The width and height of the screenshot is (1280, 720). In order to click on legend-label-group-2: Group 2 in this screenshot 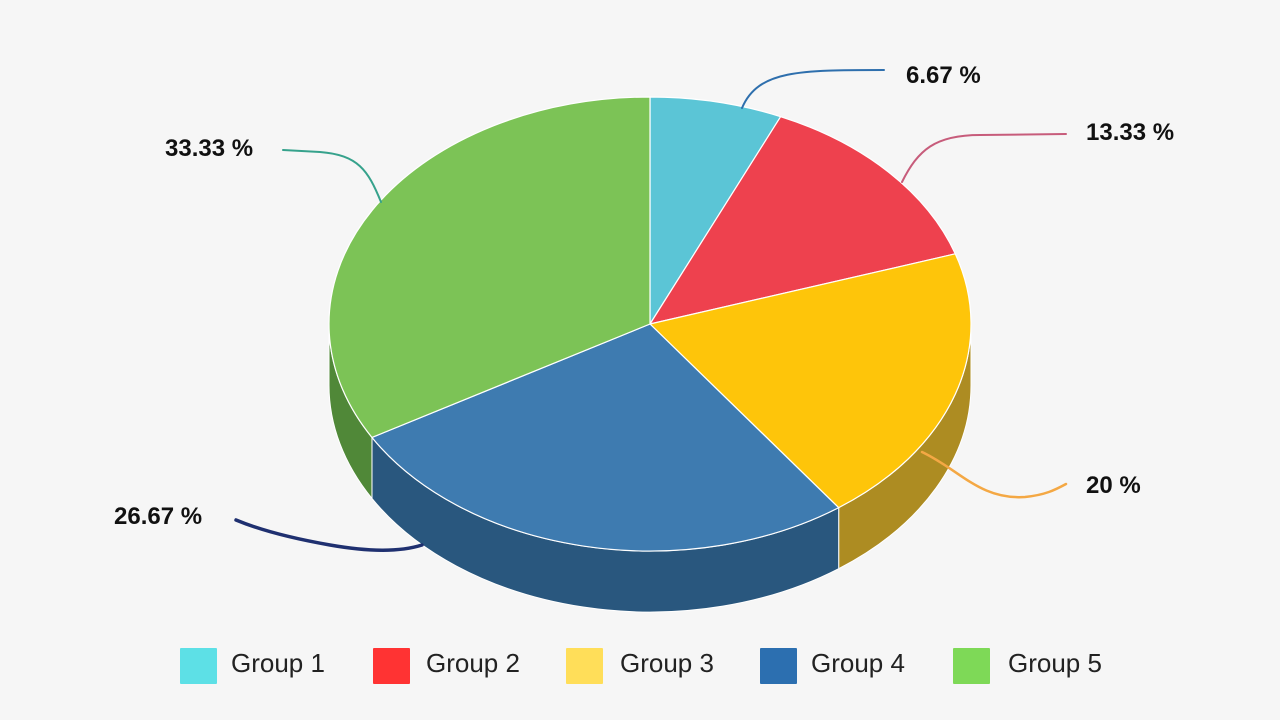, I will do `click(473, 663)`.